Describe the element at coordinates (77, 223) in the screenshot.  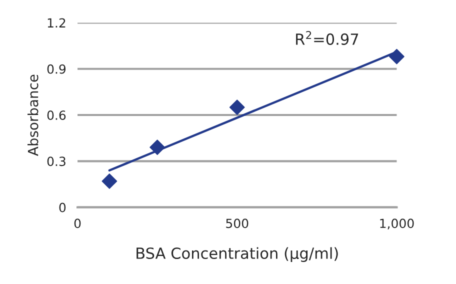
I see `x-tick-label: 0` at that location.